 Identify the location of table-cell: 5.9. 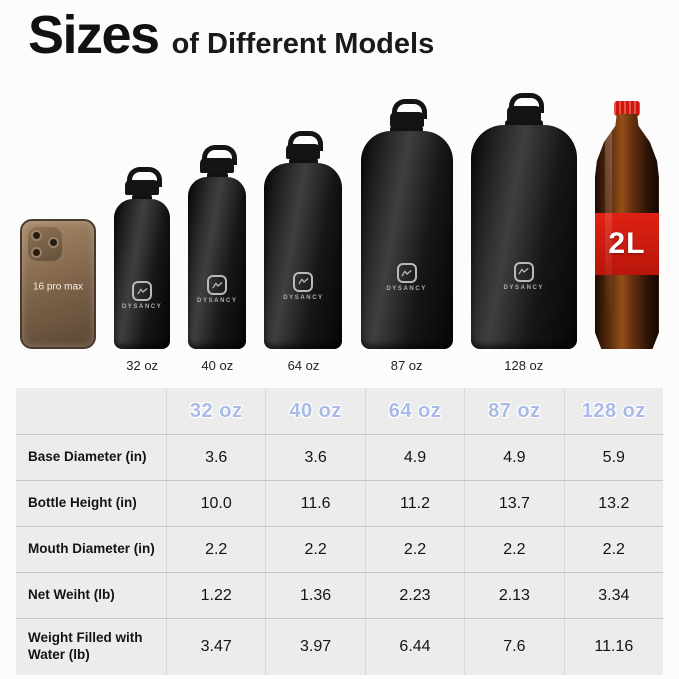
(613, 457).